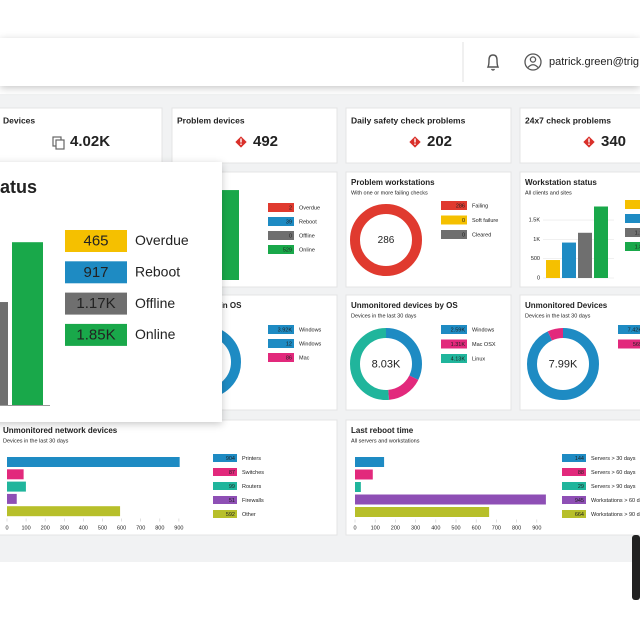  Describe the element at coordinates (287, 250) in the screenshot. I see `legend-value: 529` at that location.